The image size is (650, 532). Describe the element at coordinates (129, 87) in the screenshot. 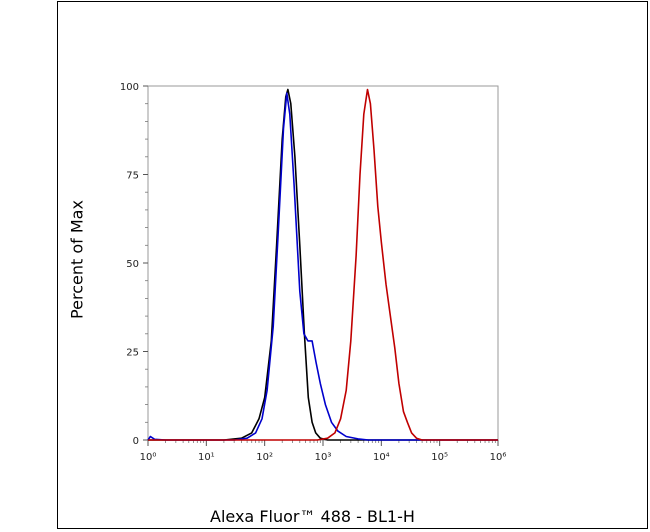

I see `y-tick-label: 100` at that location.